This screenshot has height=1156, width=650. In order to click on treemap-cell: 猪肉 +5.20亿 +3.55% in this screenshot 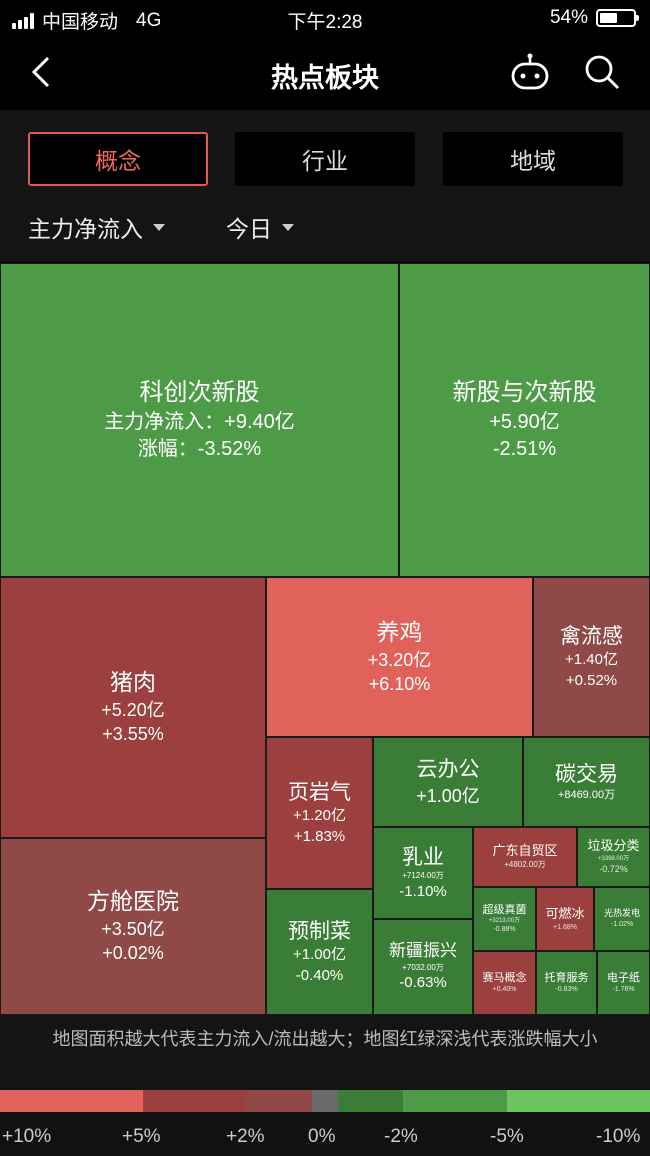, I will do `click(133, 707)`.